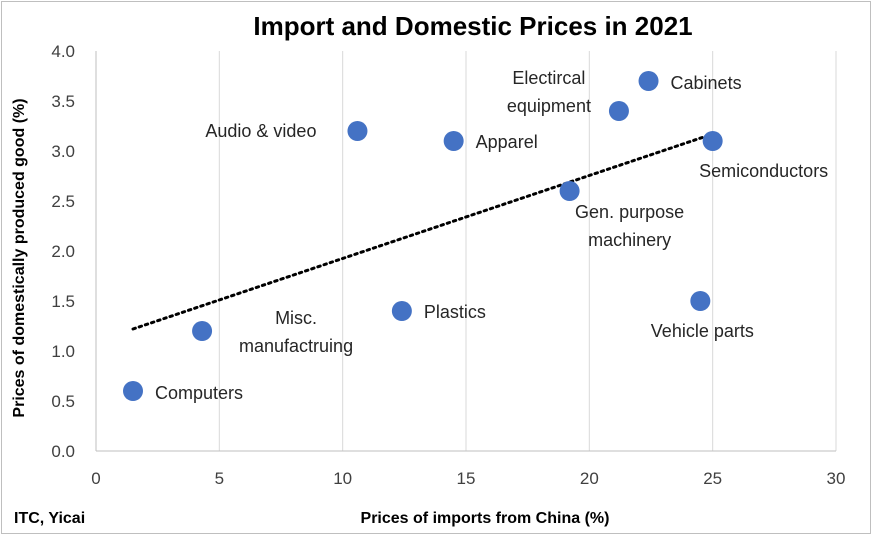 Image resolution: width=874 pixels, height=537 pixels. What do you see at coordinates (63, 101) in the screenshot?
I see `y-tick-label: 3.5` at bounding box center [63, 101].